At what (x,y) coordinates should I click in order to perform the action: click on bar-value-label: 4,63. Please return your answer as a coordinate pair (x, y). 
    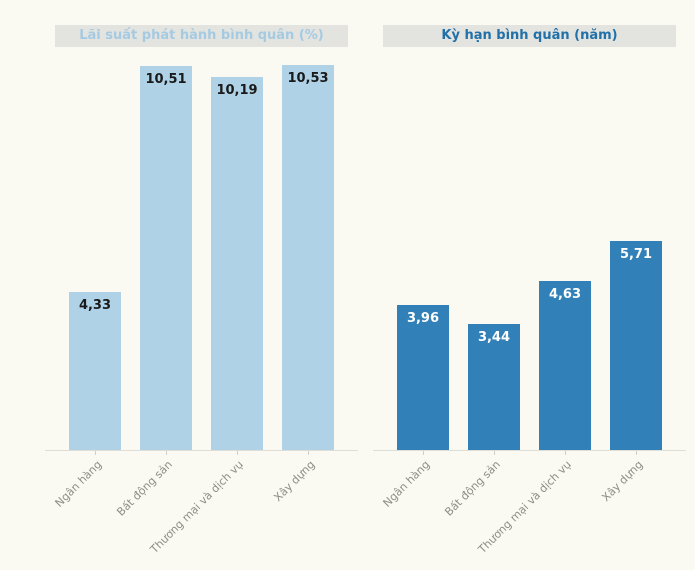
    Looking at the image, I should click on (565, 294).